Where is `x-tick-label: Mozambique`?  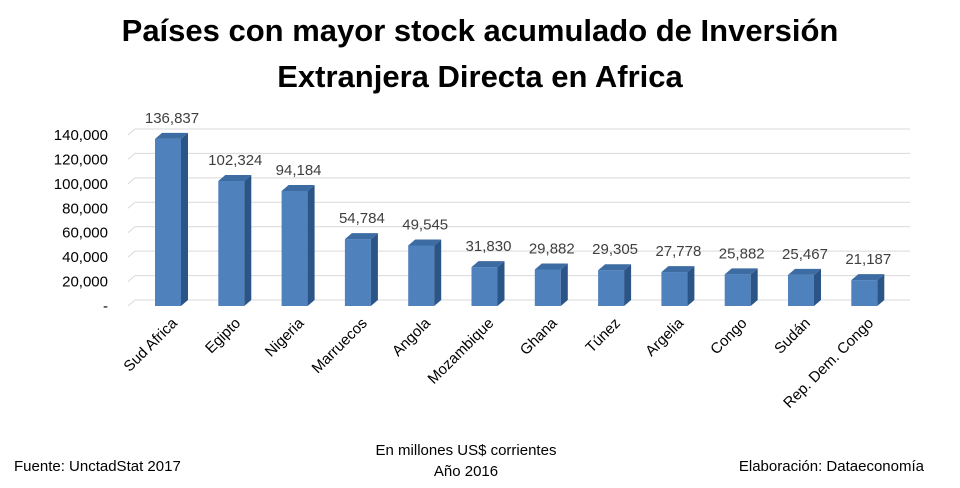 x-tick-label: Mozambique is located at coordinates (461, 351).